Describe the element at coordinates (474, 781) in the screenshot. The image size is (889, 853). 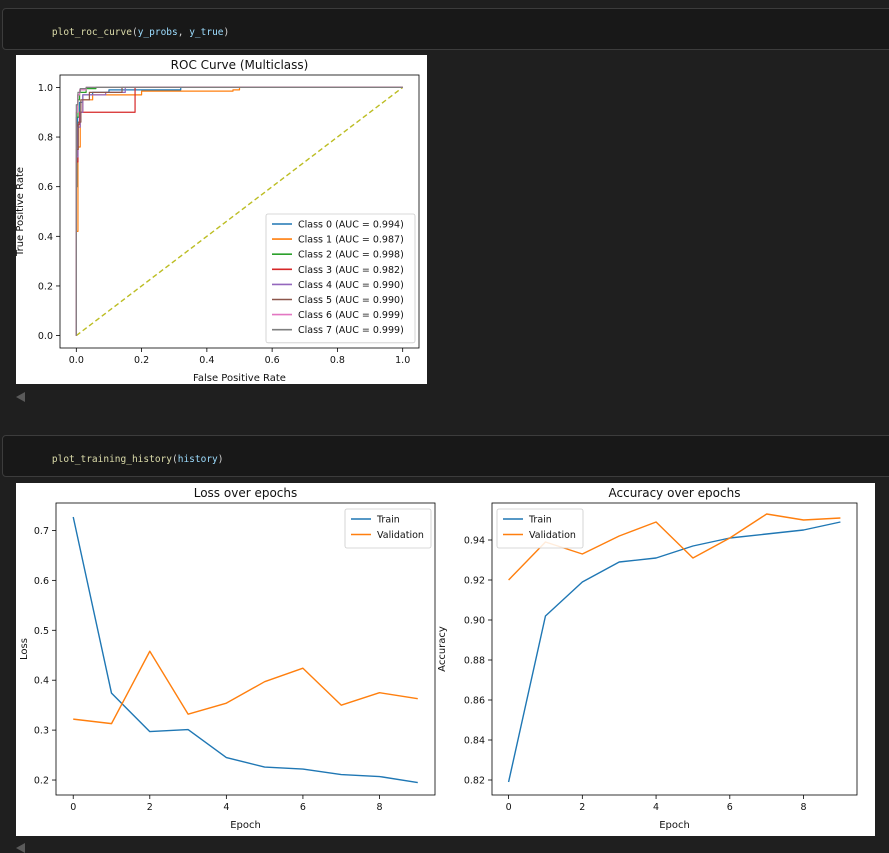
I see `y-tick-label: 0.82` at that location.